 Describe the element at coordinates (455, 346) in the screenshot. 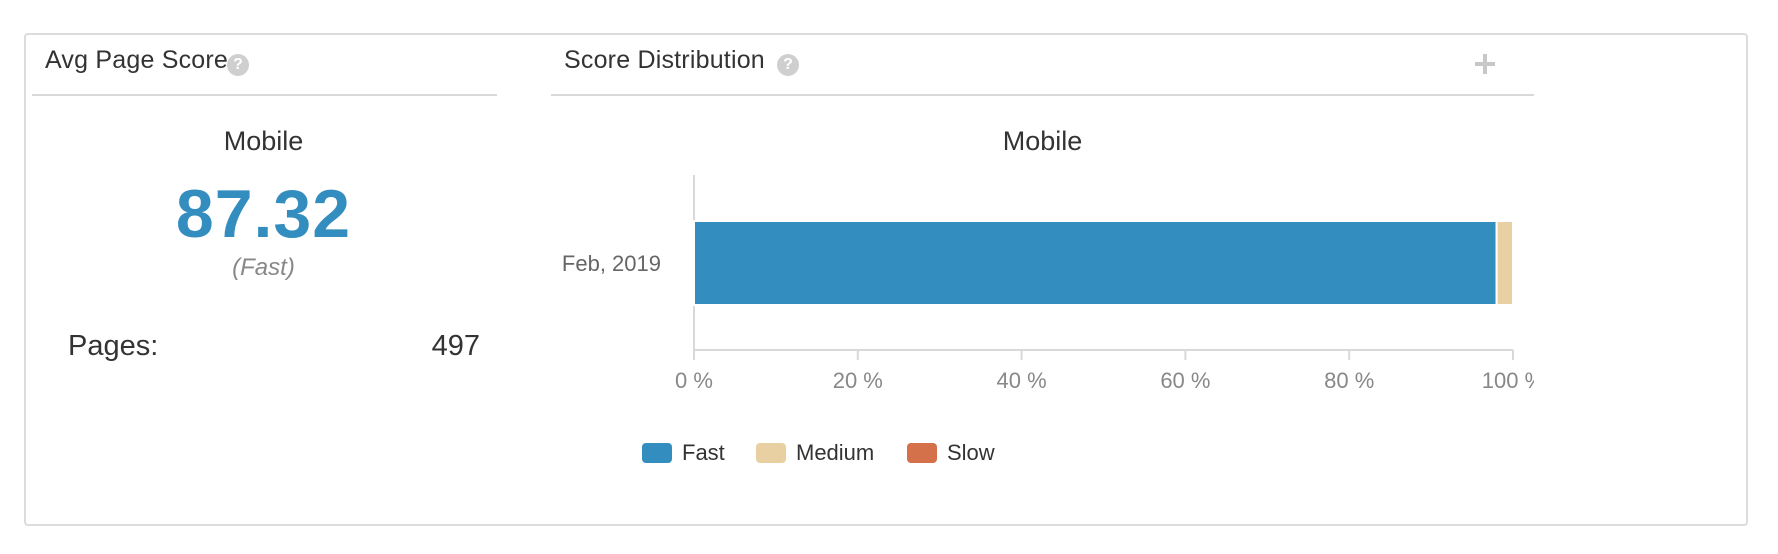

I see `pages-value: 497` at that location.